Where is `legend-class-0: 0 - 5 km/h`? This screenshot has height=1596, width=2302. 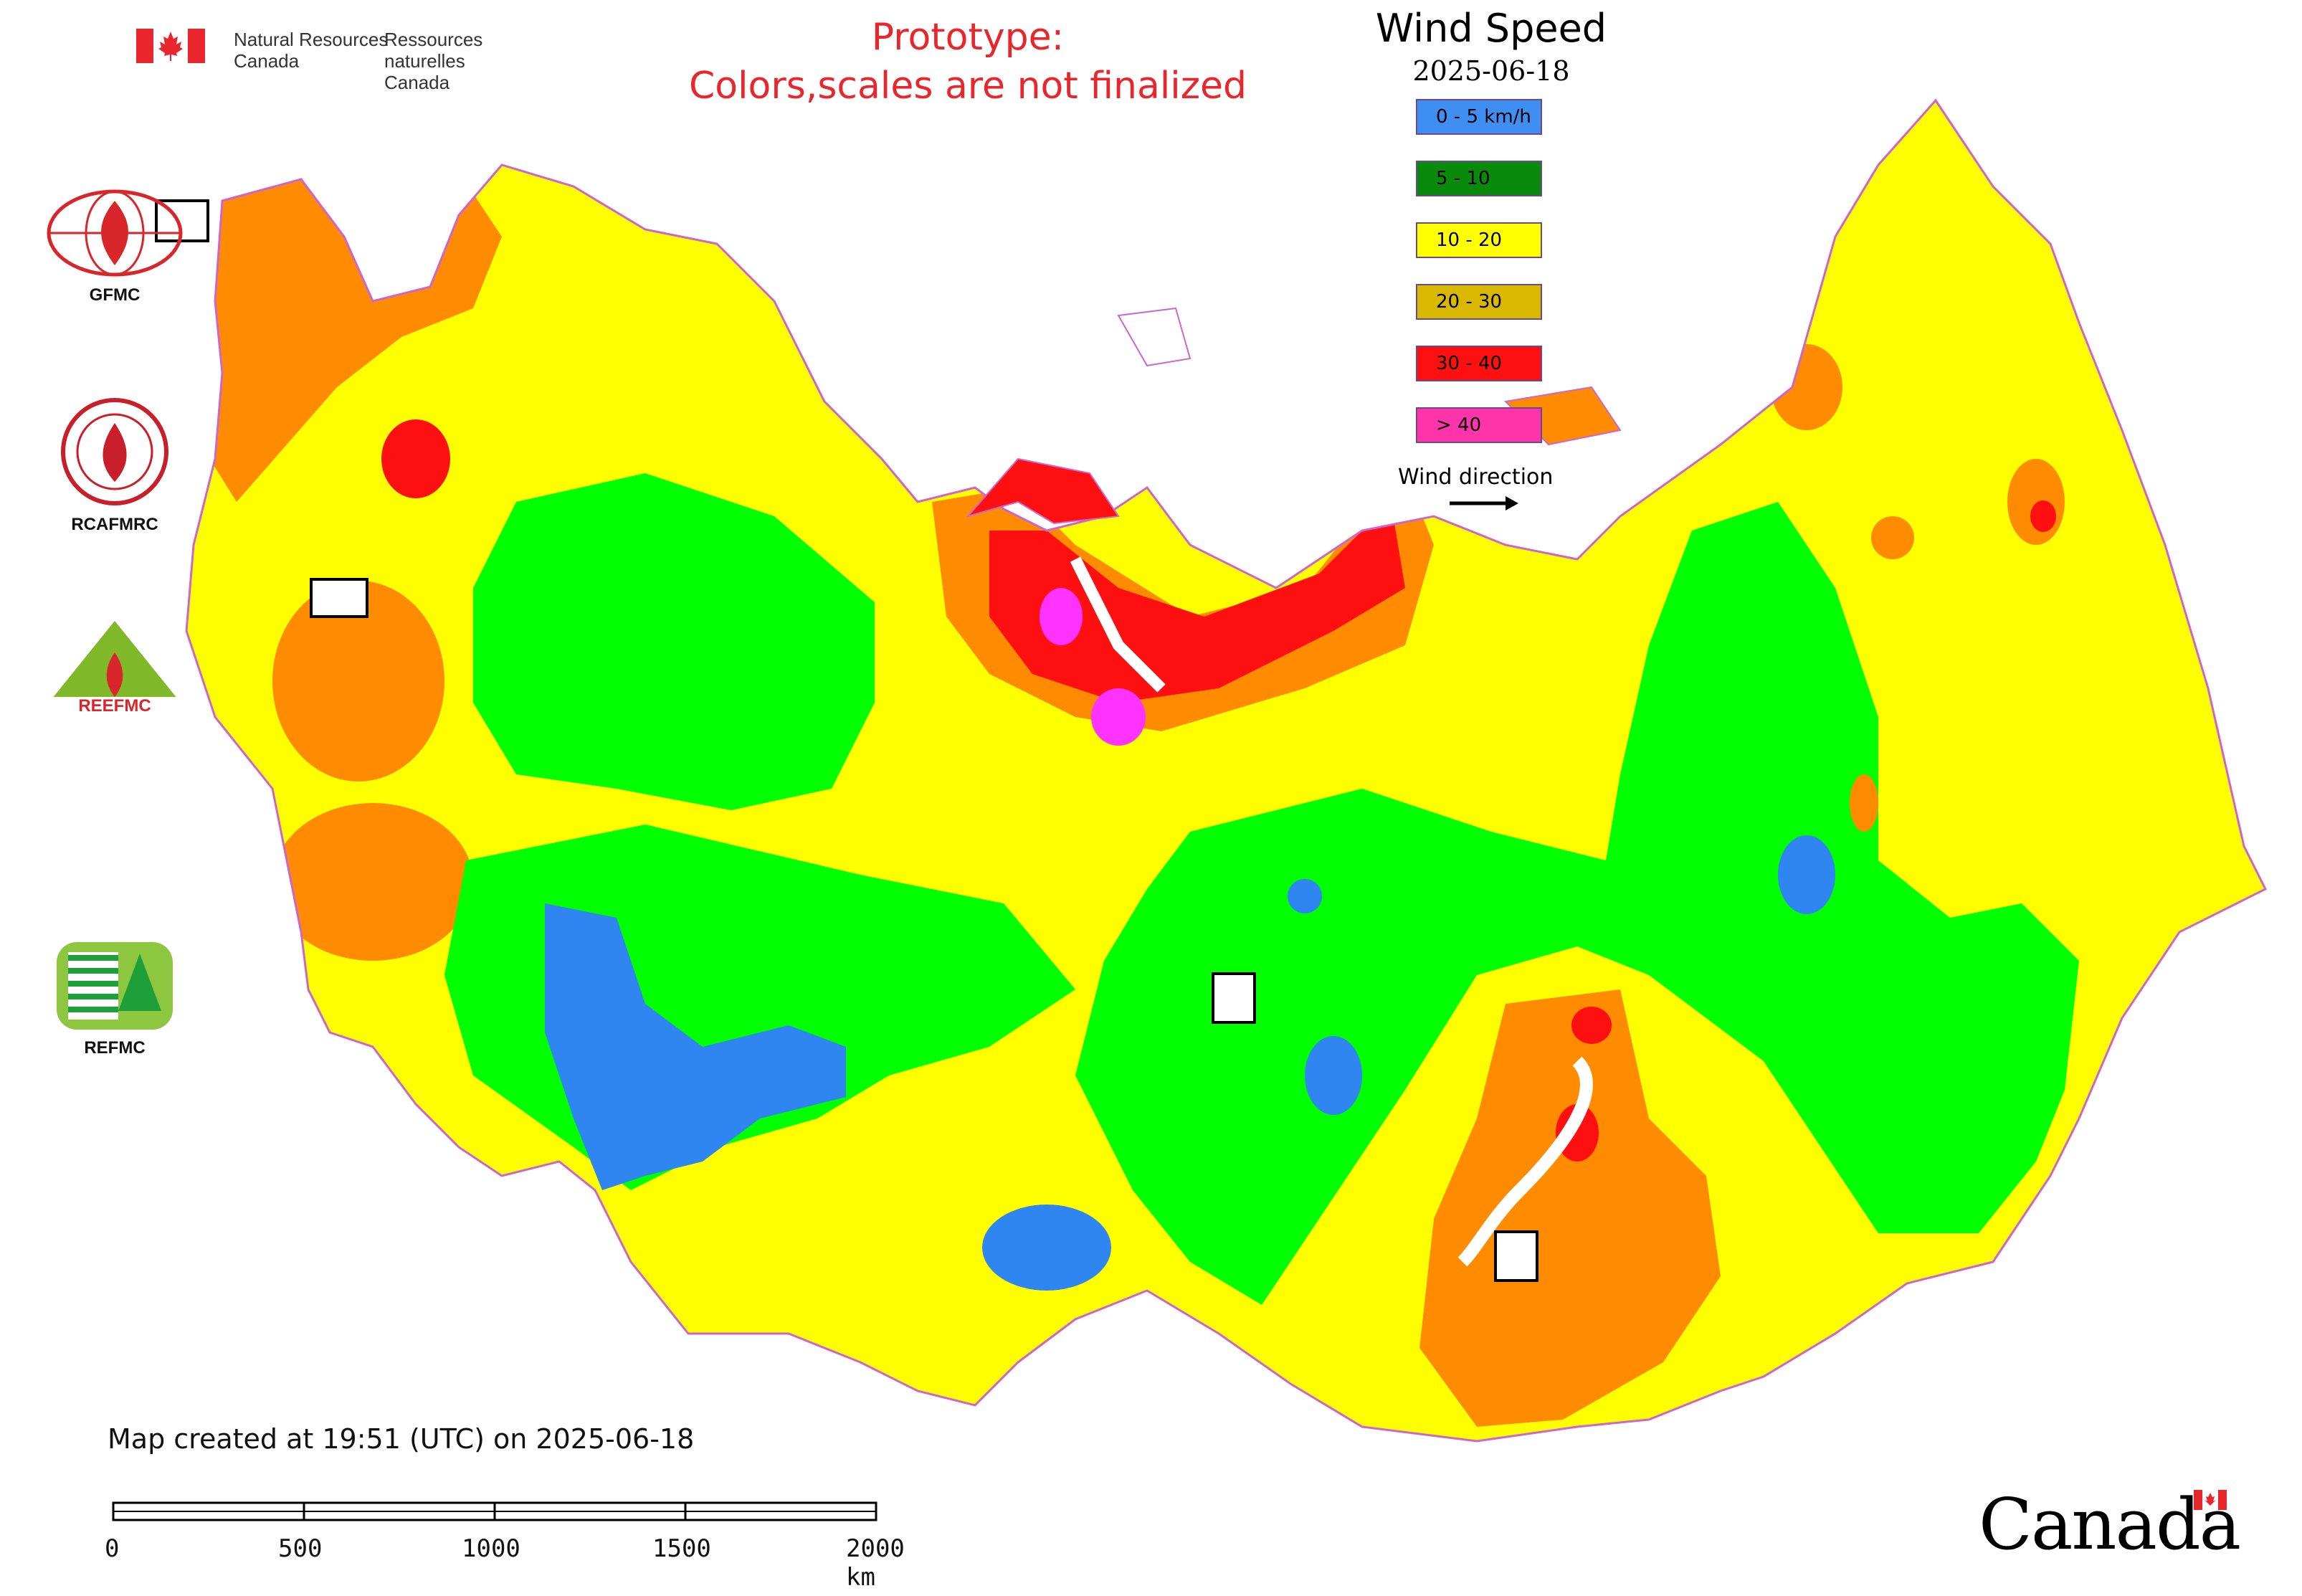
legend-class-0: 0 - 5 km/h is located at coordinates (1479, 117).